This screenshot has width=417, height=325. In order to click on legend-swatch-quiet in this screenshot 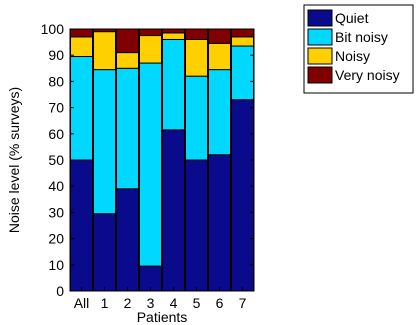, I will do `click(320, 18)`.